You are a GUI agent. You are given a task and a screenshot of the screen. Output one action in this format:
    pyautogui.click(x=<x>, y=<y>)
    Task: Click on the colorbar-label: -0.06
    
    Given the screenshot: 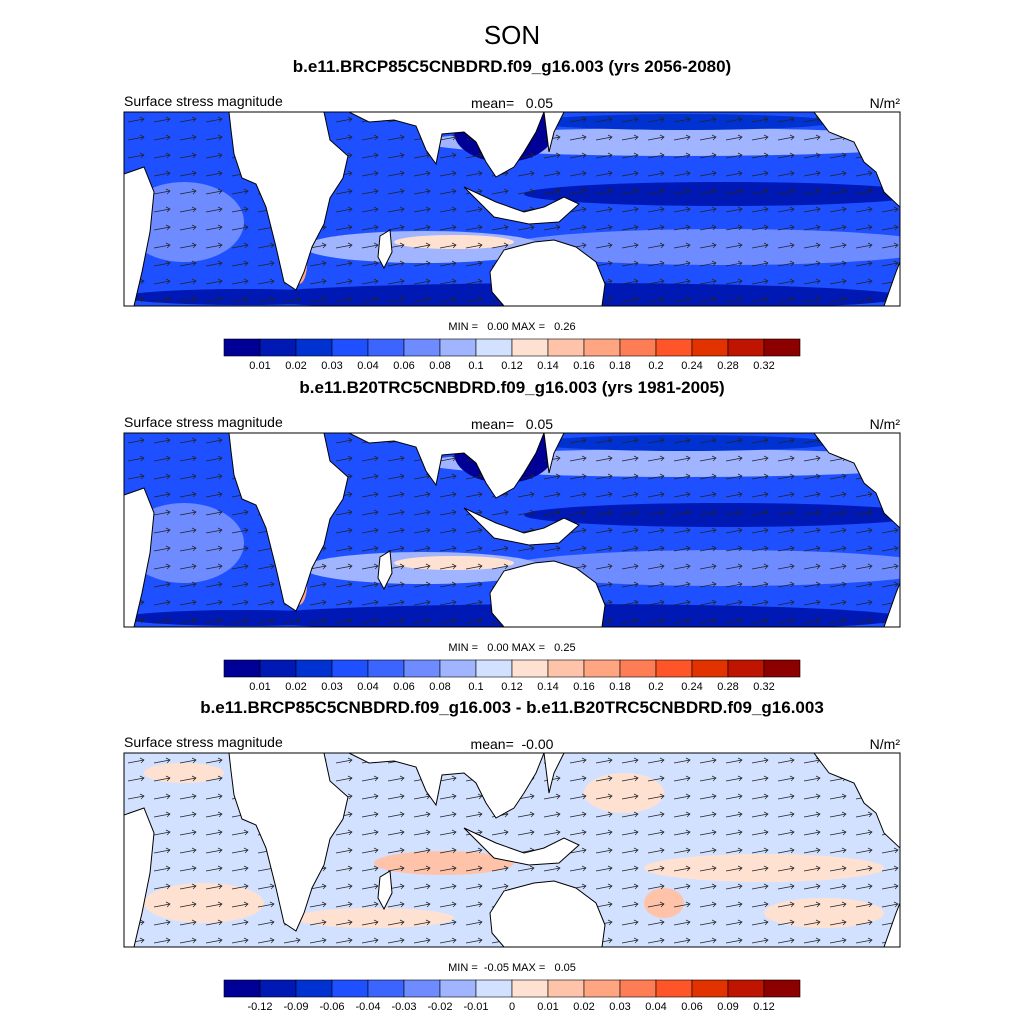 What is the action you would take?
    pyautogui.click(x=331, y=1007)
    